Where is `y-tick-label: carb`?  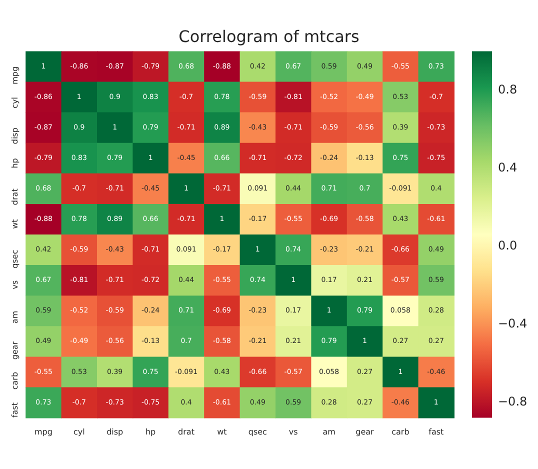 y-tick-label: carb is located at coordinates (15, 381).